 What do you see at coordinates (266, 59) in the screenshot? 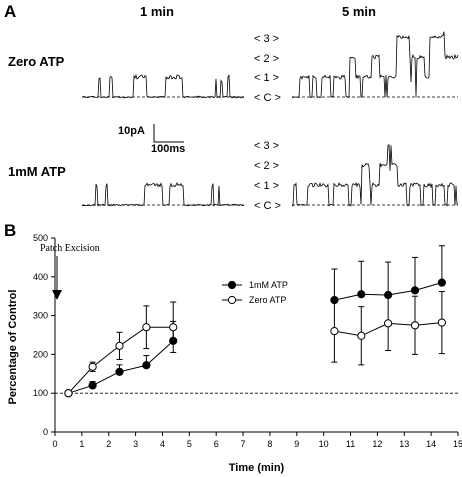
I see `level-label-2-top: < 2 >` at bounding box center [266, 59].